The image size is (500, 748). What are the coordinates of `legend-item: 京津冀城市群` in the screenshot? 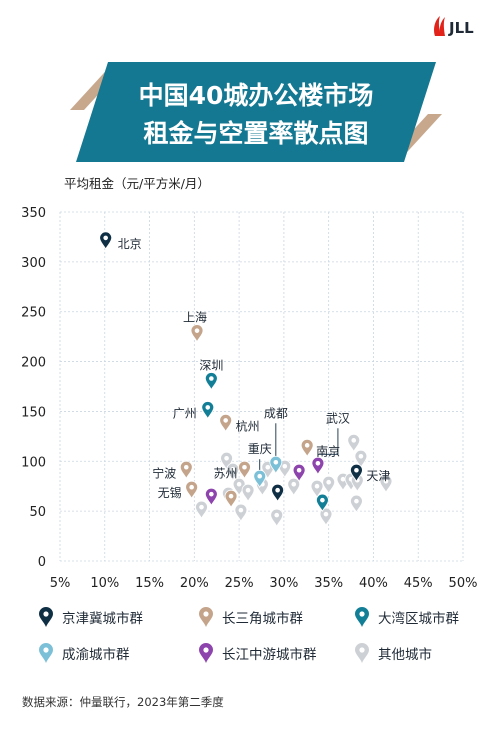 It's located at (90, 617).